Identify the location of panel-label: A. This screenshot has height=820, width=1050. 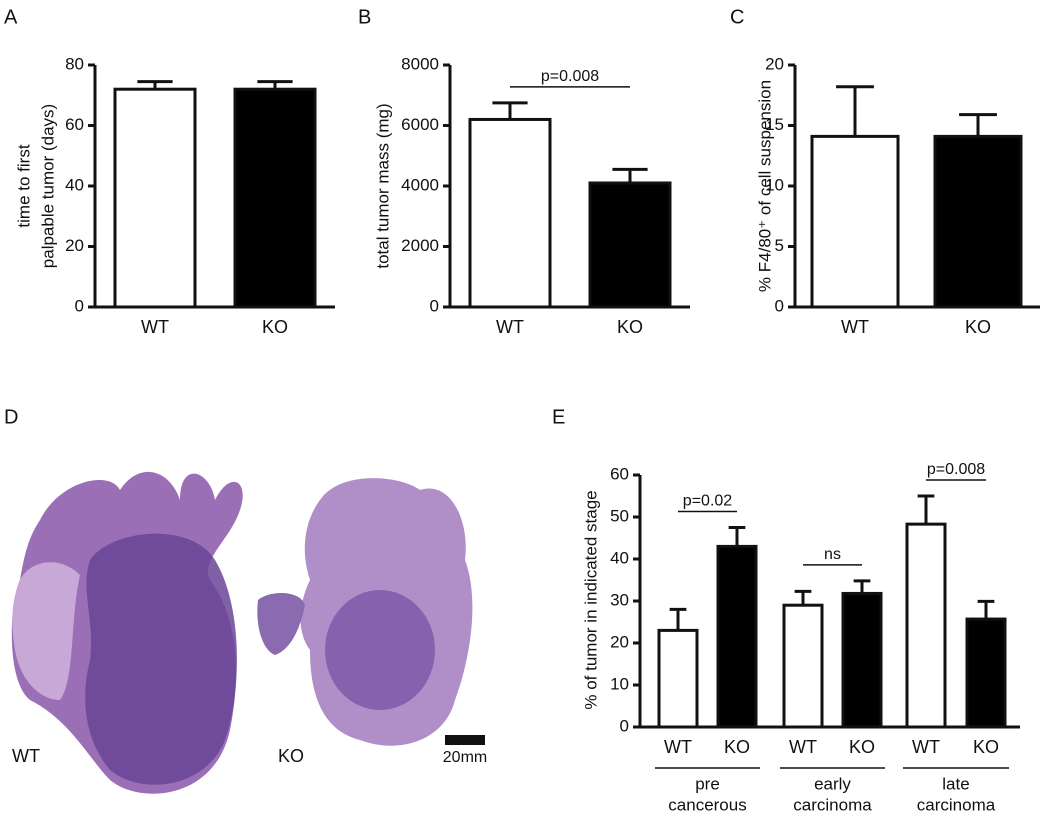
(11, 17).